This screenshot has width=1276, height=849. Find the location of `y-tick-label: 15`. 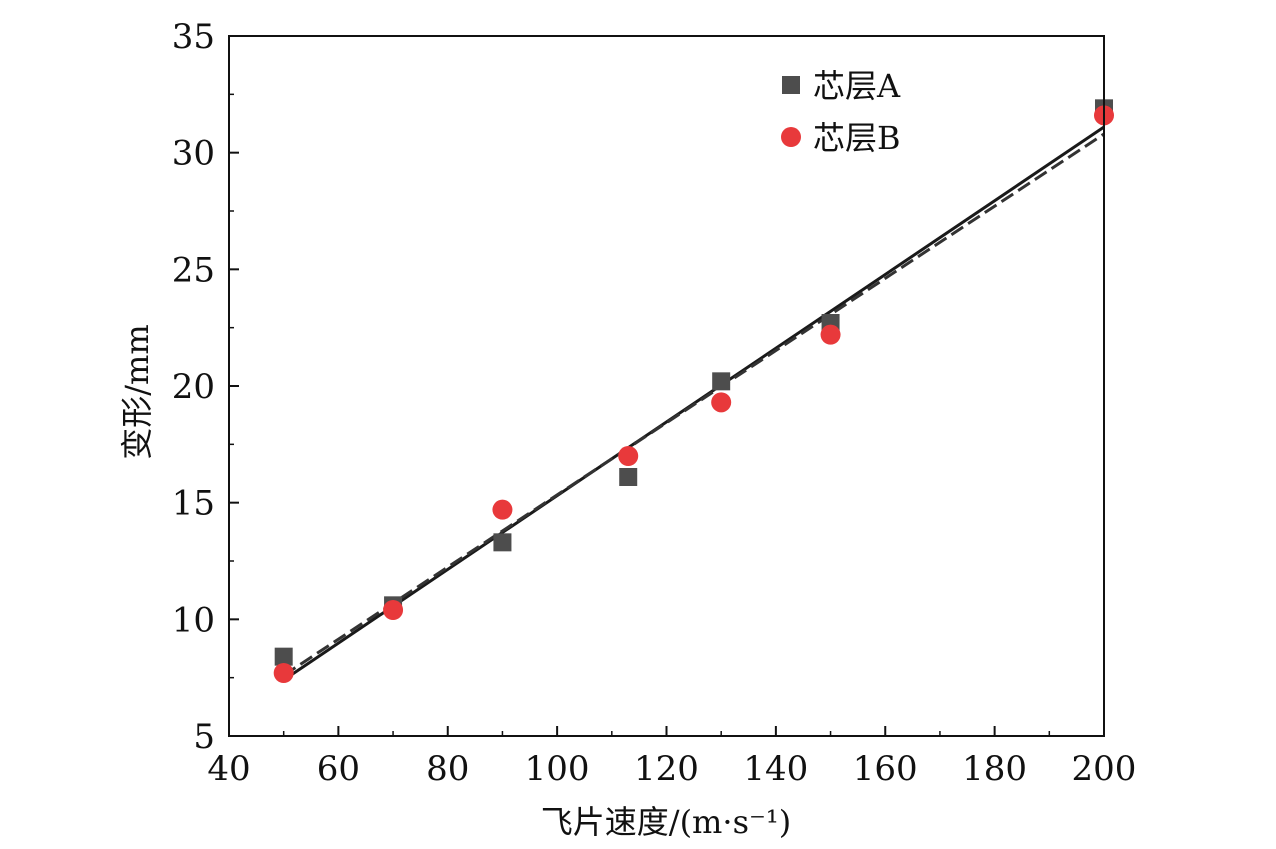

y-tick-label: 15 is located at coordinates (193, 504).